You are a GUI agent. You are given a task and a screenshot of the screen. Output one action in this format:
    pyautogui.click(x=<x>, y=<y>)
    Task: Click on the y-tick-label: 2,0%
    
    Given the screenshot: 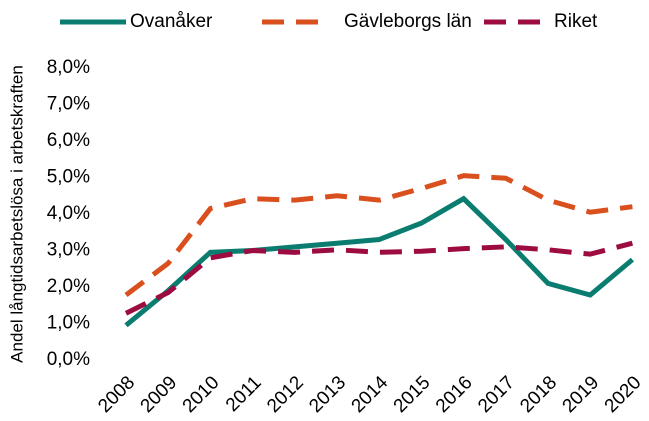 What is the action you would take?
    pyautogui.click(x=68, y=286)
    